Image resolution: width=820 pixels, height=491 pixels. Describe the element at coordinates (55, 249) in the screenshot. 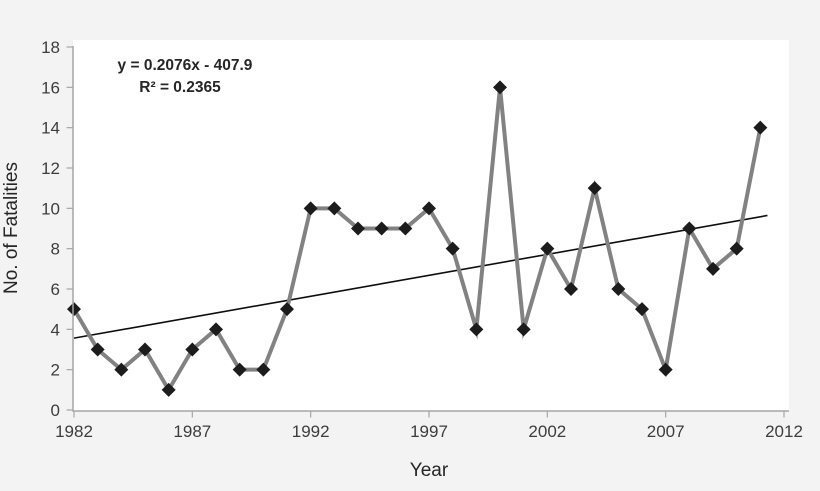

I see `y-tick-label: 8` at that location.